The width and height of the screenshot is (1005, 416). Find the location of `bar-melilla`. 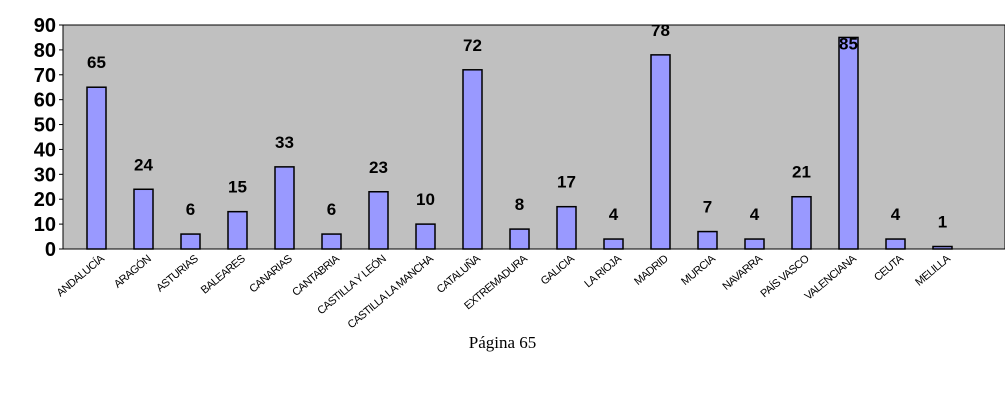

bar-melilla is located at coordinates (942, 247).